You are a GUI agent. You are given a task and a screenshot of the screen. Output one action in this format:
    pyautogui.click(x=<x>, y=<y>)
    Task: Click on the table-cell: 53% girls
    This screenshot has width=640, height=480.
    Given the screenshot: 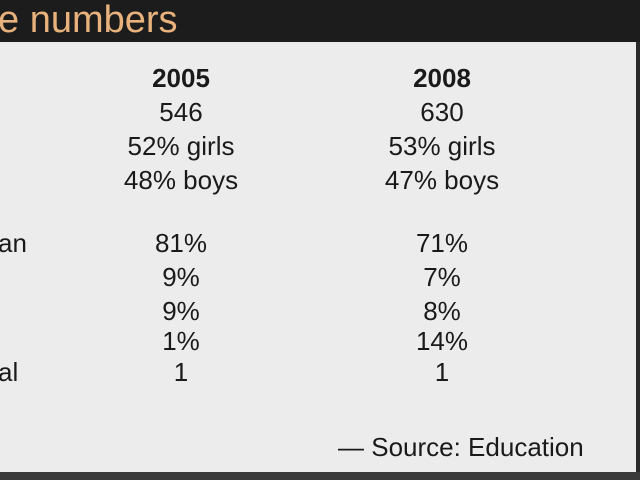 What is the action you would take?
    pyautogui.click(x=442, y=146)
    